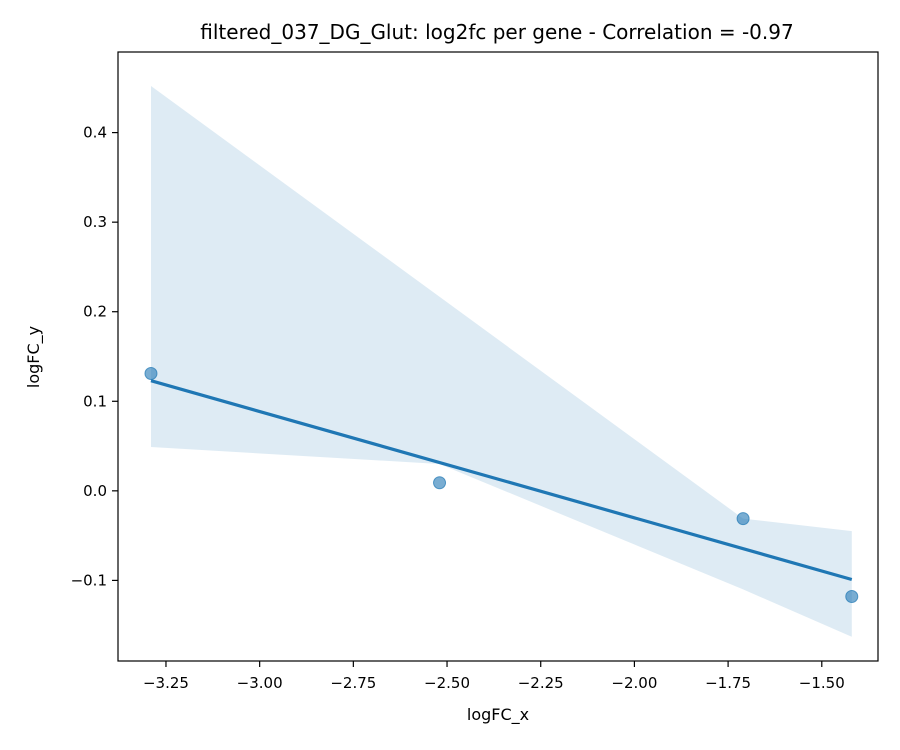 The image size is (900, 750). What do you see at coordinates (728, 683) in the screenshot?
I see `x-tick-label: −1.75` at bounding box center [728, 683].